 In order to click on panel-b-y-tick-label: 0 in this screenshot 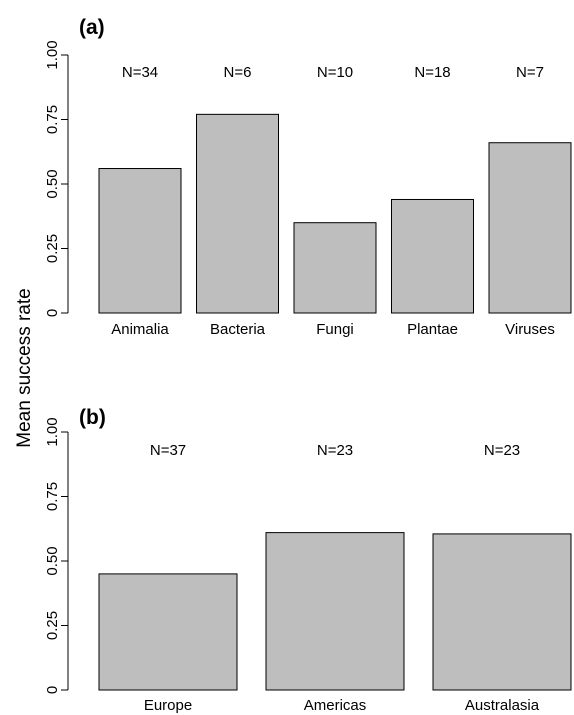, I will do `click(52, 690)`.